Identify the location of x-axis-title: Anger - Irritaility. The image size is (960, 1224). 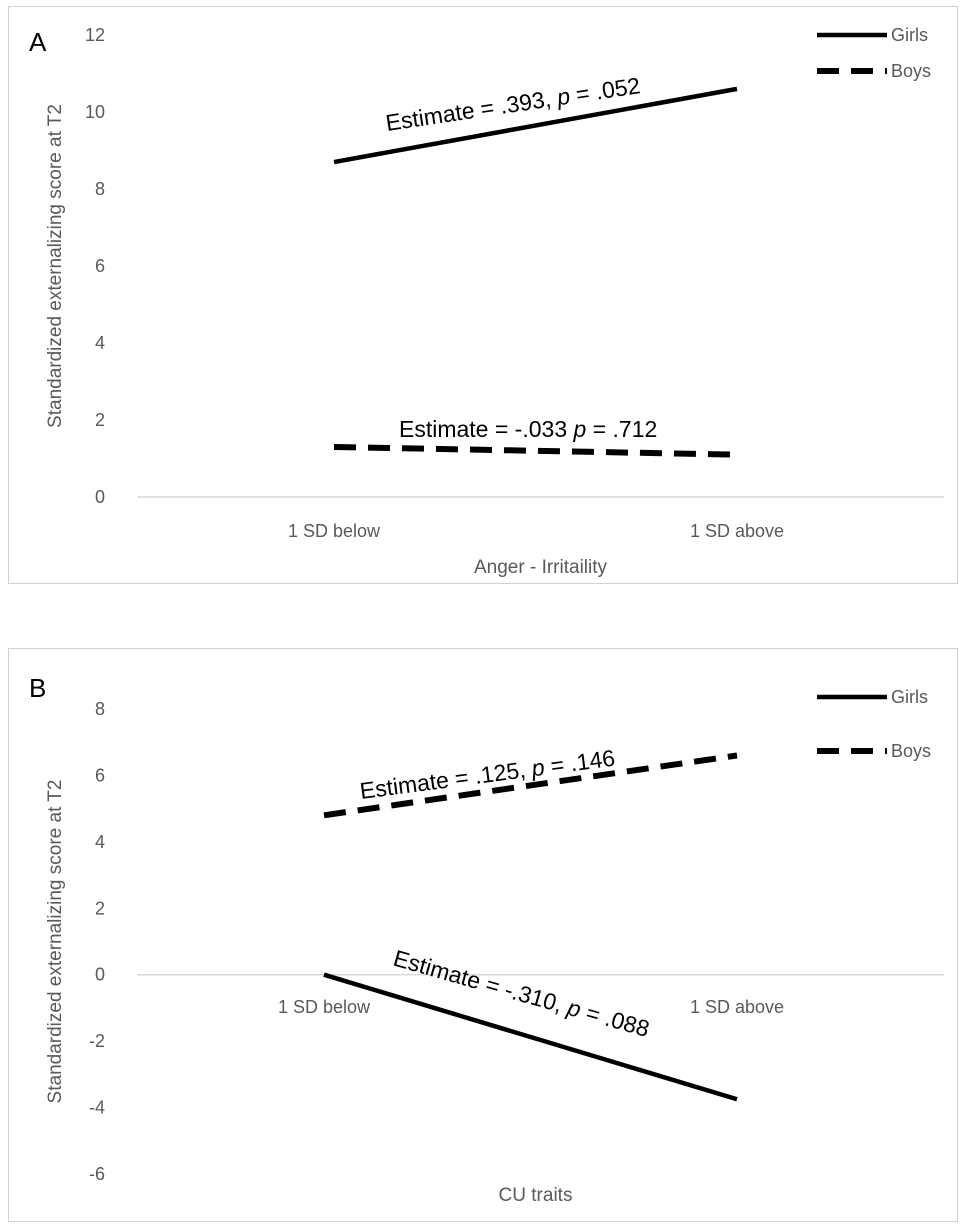
(541, 567).